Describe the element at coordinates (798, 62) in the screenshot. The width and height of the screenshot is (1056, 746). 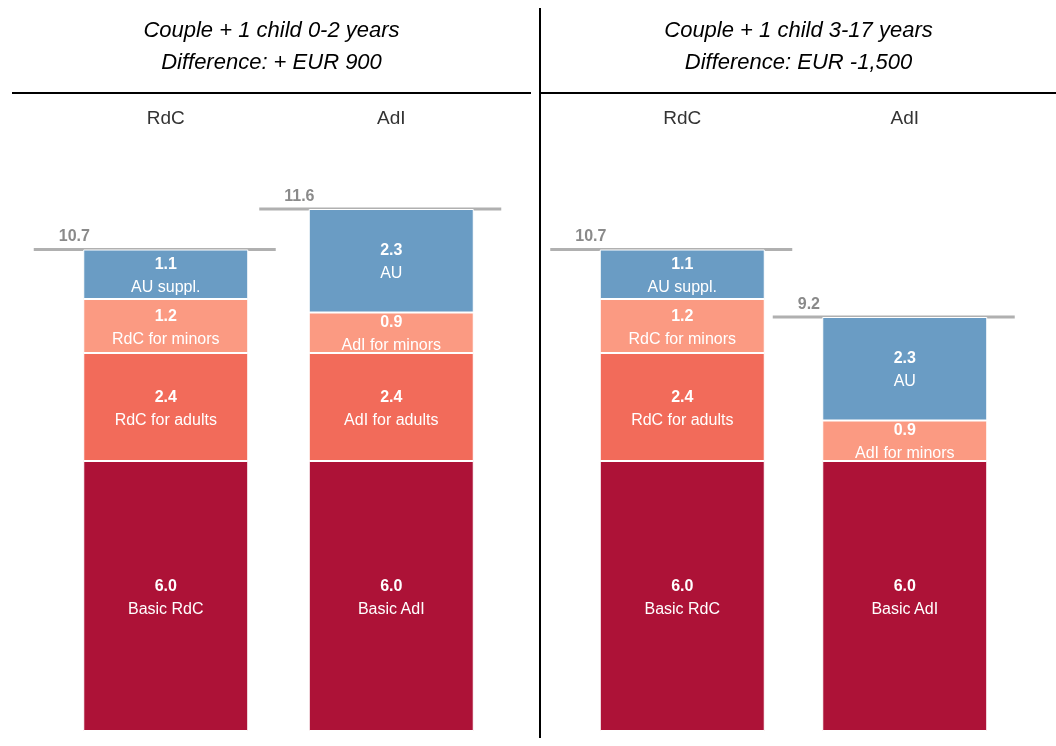
I see `chart-subtitle: Difference: EUR -1,500` at that location.